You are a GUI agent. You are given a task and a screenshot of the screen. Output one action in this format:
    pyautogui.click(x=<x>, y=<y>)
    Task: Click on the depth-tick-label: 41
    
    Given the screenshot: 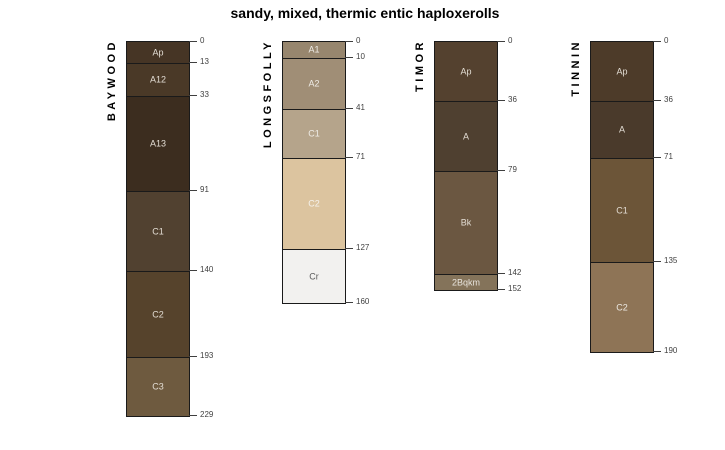 What is the action you would take?
    pyautogui.click(x=360, y=107)
    